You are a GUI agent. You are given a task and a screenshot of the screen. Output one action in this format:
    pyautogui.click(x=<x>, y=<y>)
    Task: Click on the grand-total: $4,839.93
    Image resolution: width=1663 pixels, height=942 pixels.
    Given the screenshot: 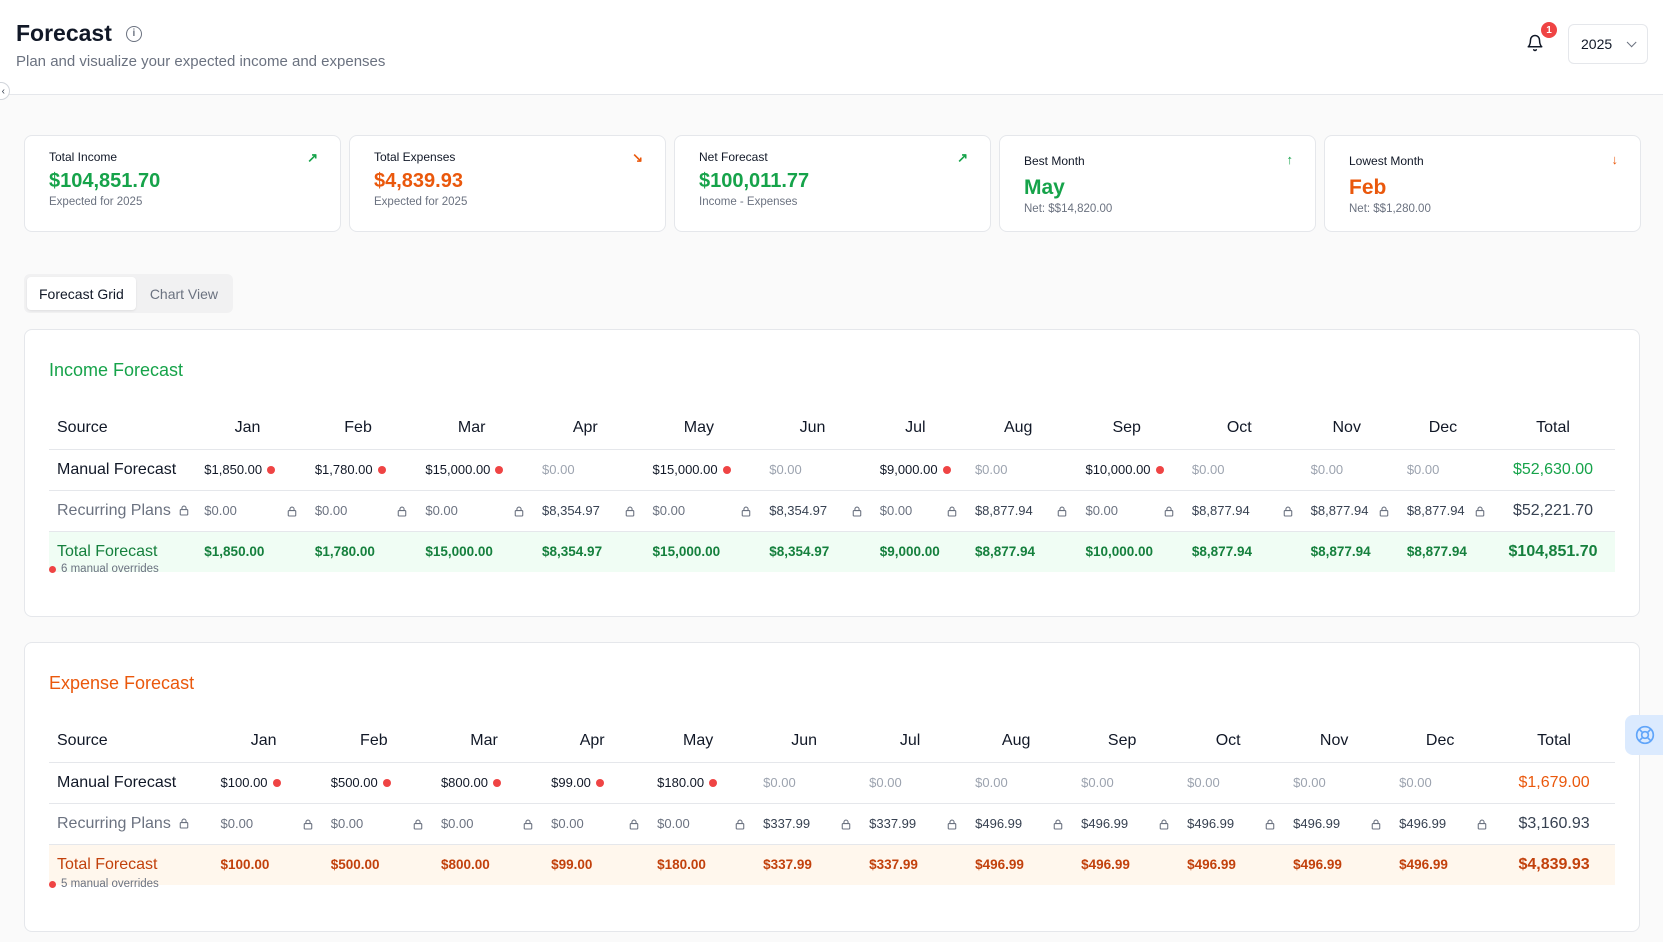 What is the action you would take?
    pyautogui.click(x=1554, y=864)
    